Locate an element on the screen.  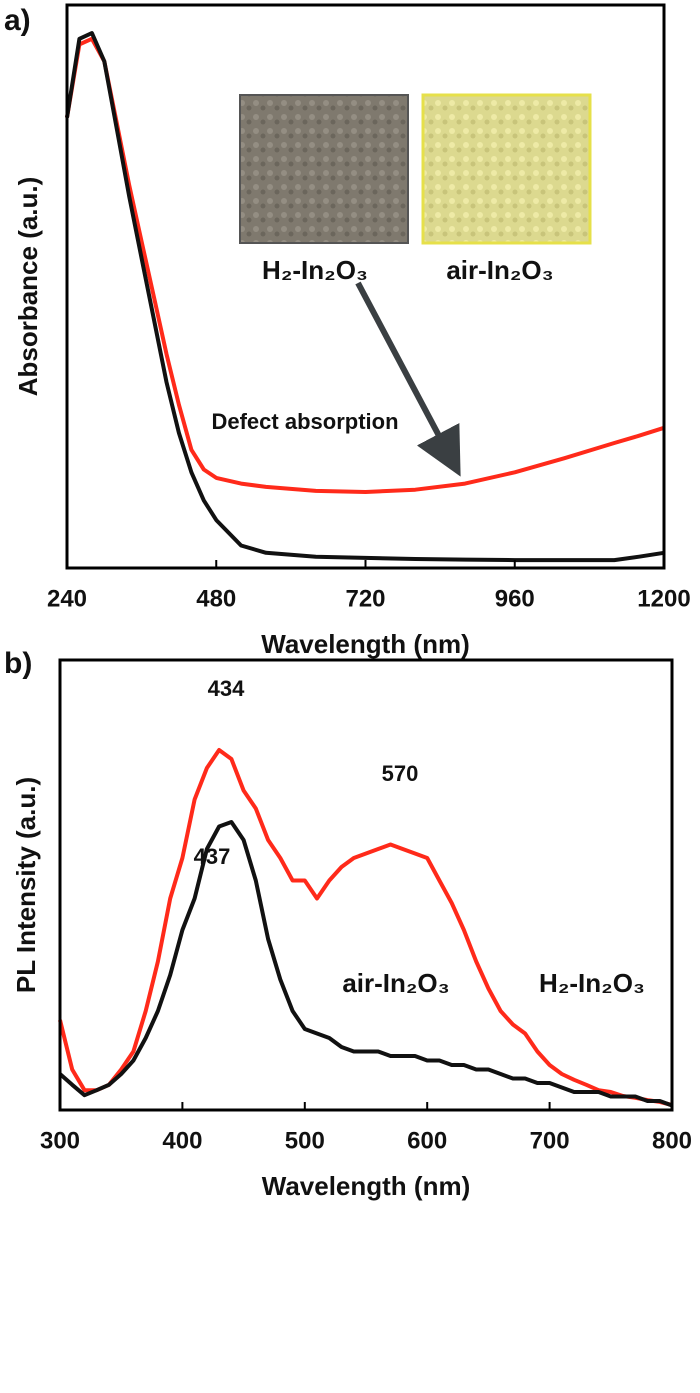
photo-air is located at coordinates (506, 169).